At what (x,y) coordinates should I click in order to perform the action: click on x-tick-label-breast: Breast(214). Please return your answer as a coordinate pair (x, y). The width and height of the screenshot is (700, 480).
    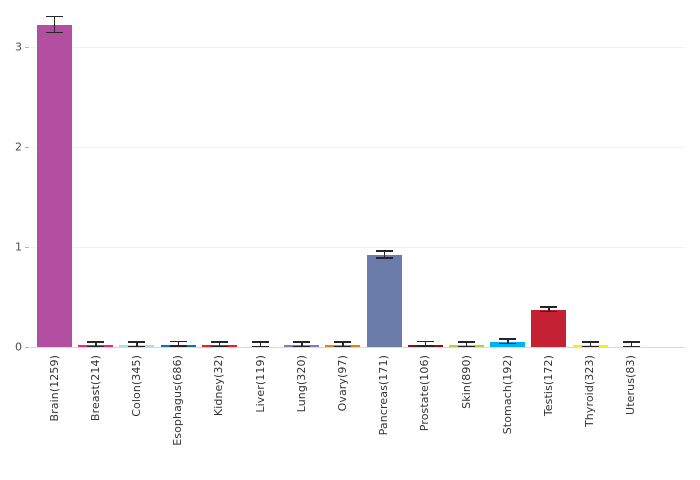
    Looking at the image, I should click on (95, 388).